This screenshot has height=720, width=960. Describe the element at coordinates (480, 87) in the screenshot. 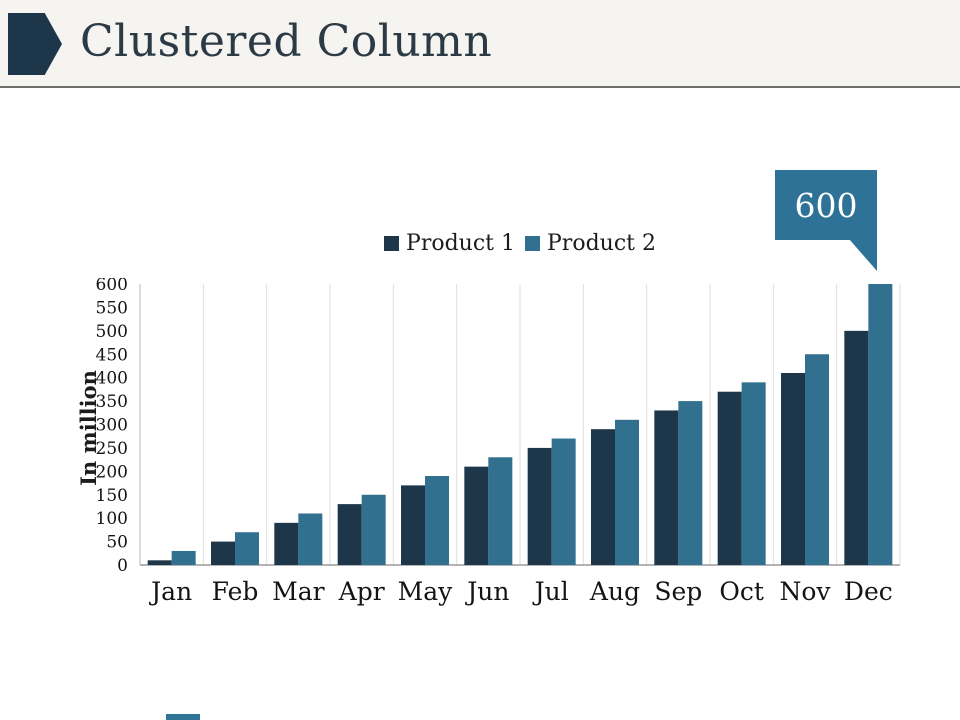

I see `header-divider` at that location.